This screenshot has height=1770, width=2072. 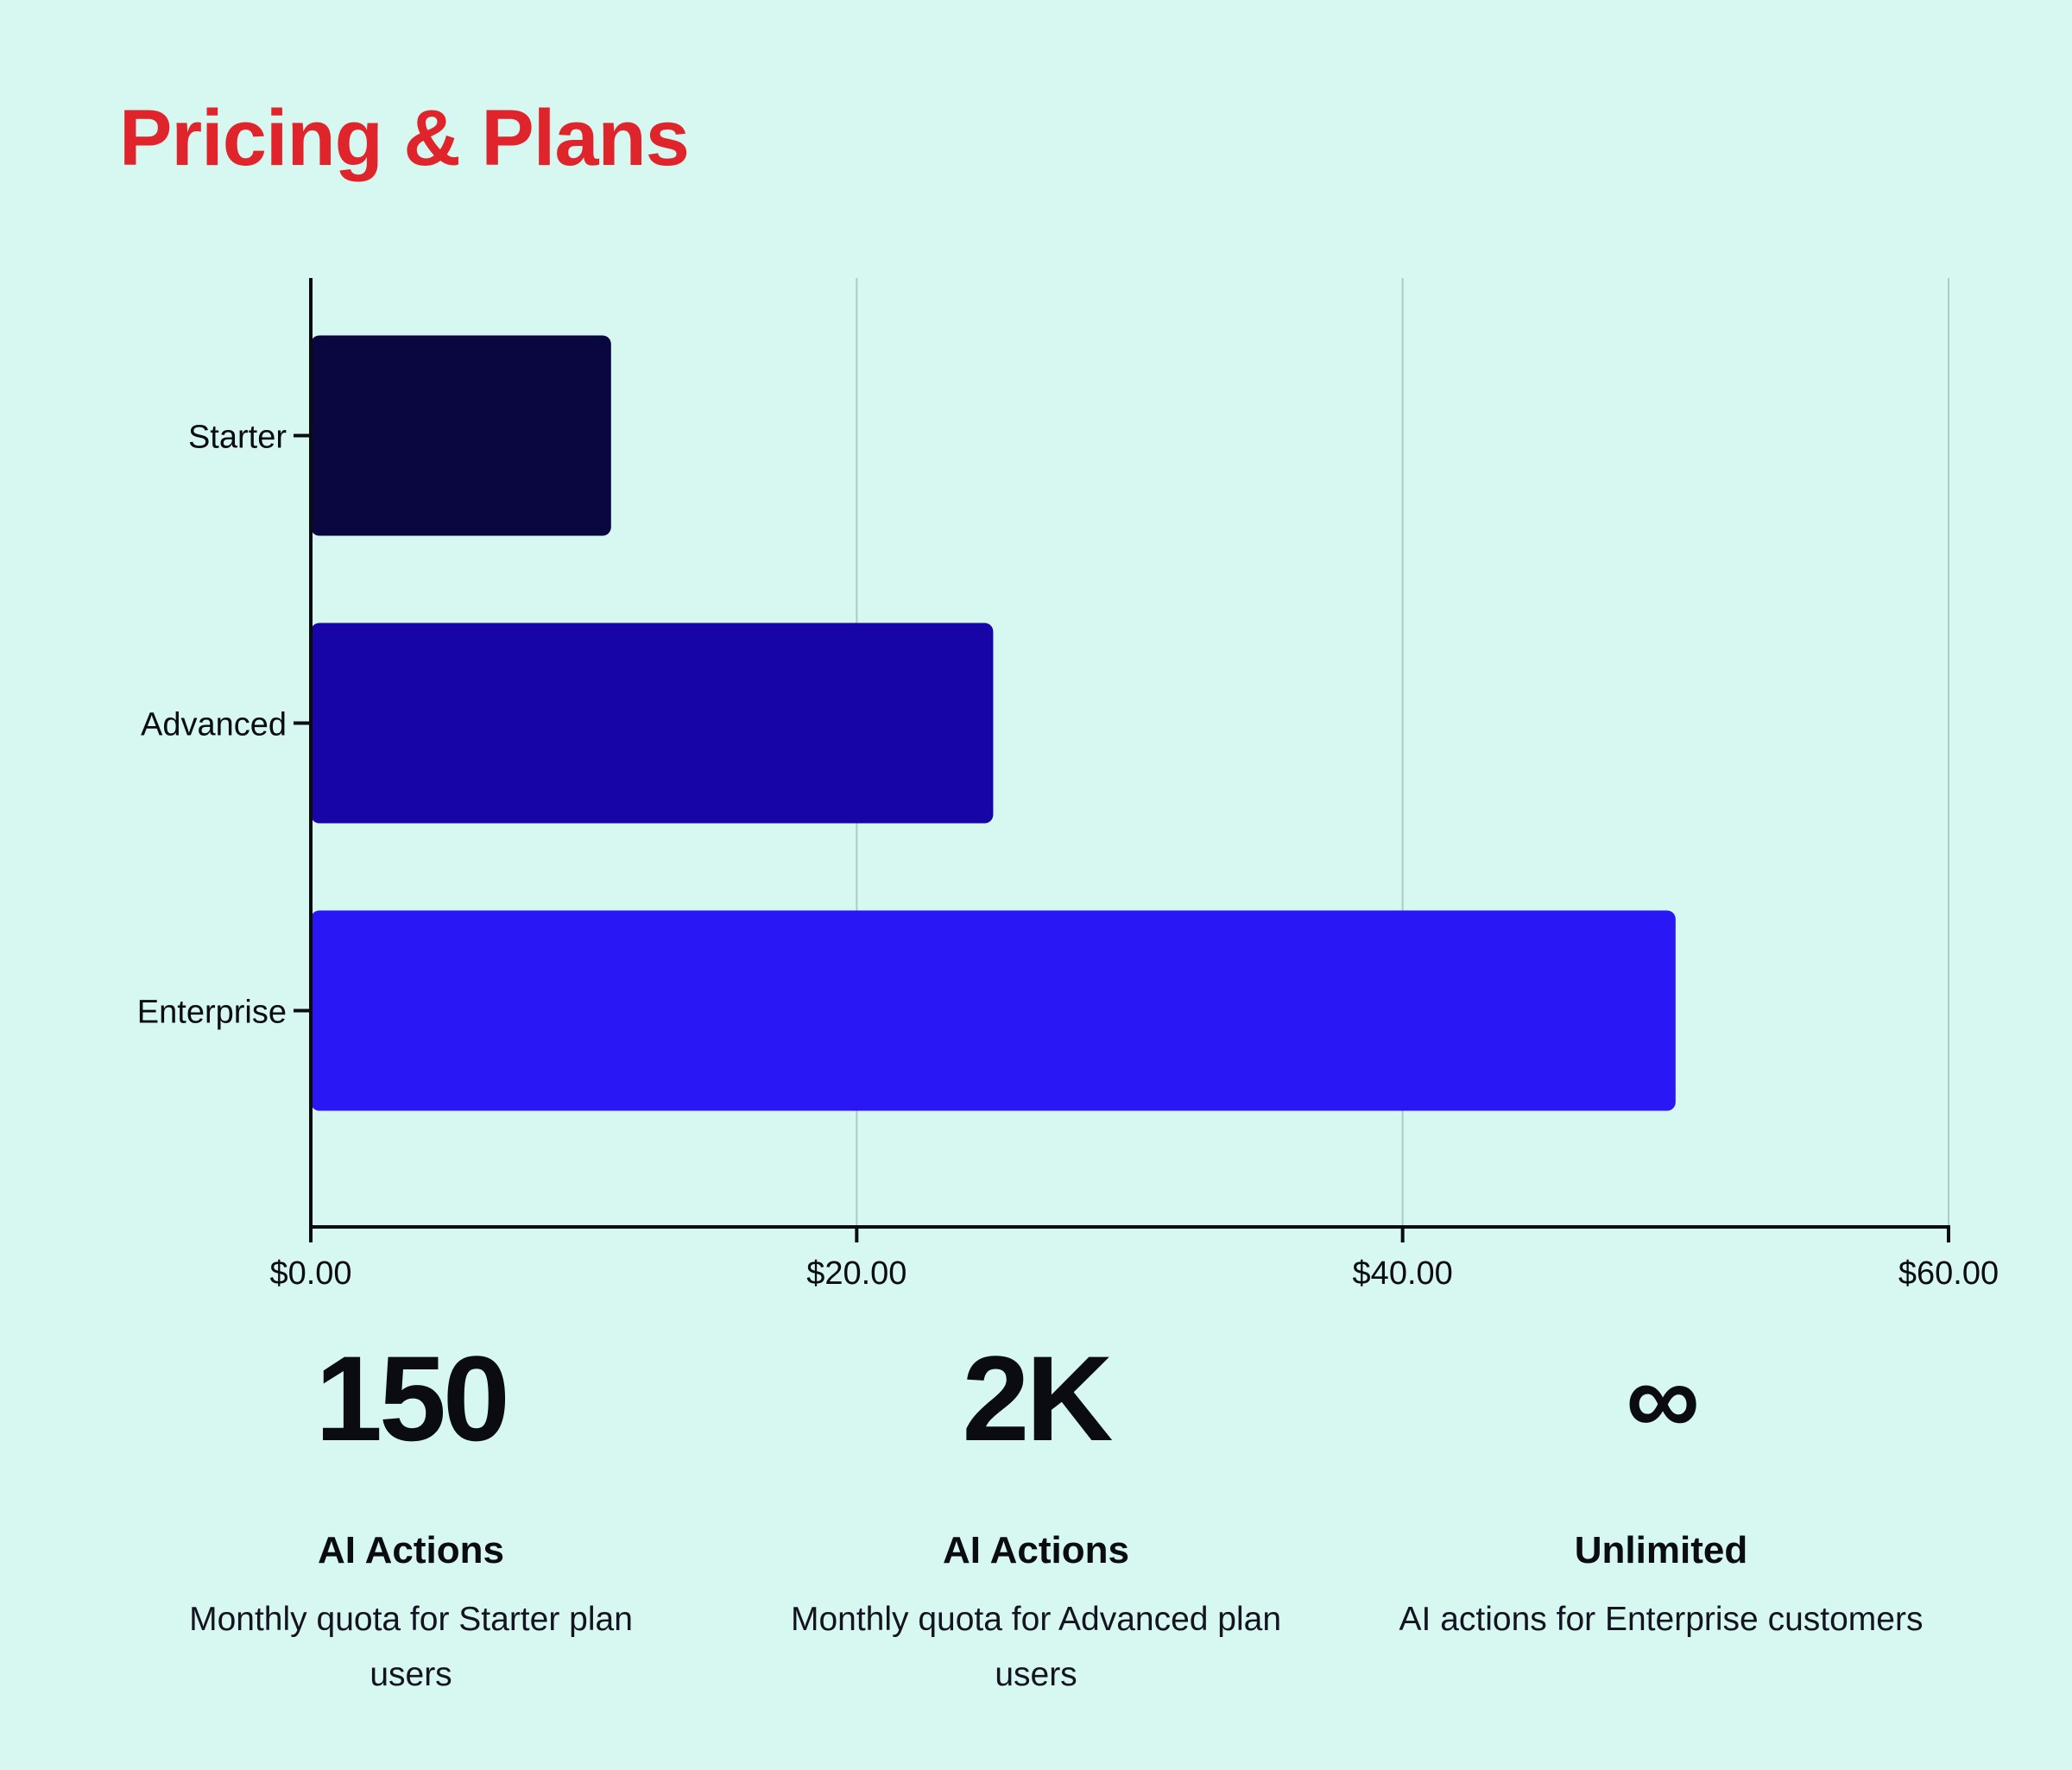 What do you see at coordinates (1661, 1619) in the screenshot?
I see `stat-description: AI actions for Enterprise customers` at bounding box center [1661, 1619].